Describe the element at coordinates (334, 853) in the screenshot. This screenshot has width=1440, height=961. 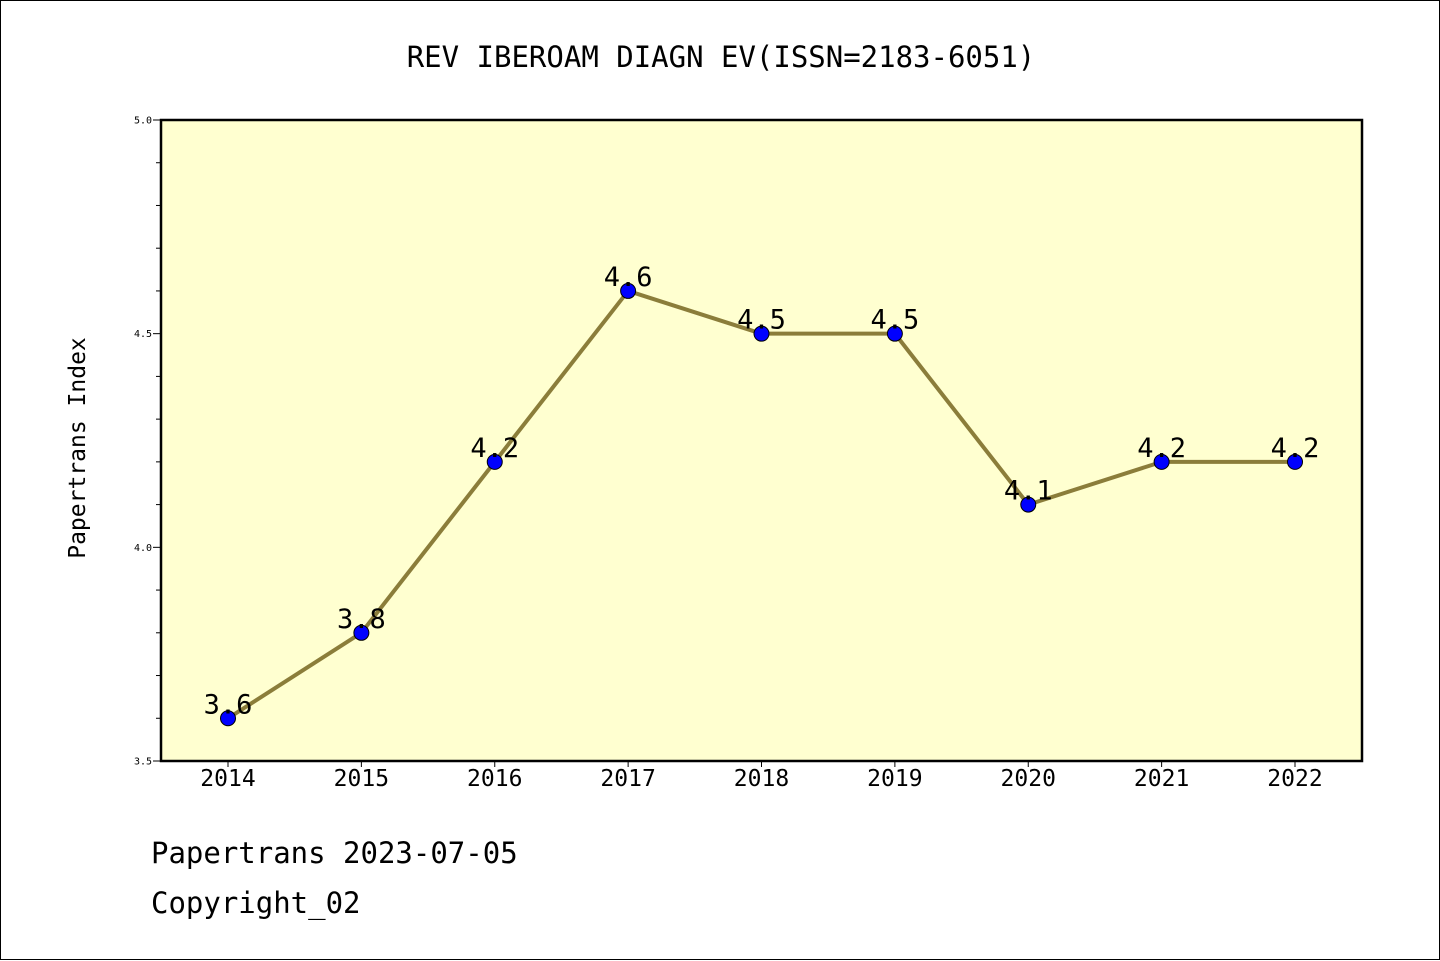
I see `footer-source-date: Papertrans 2023-07-05` at that location.